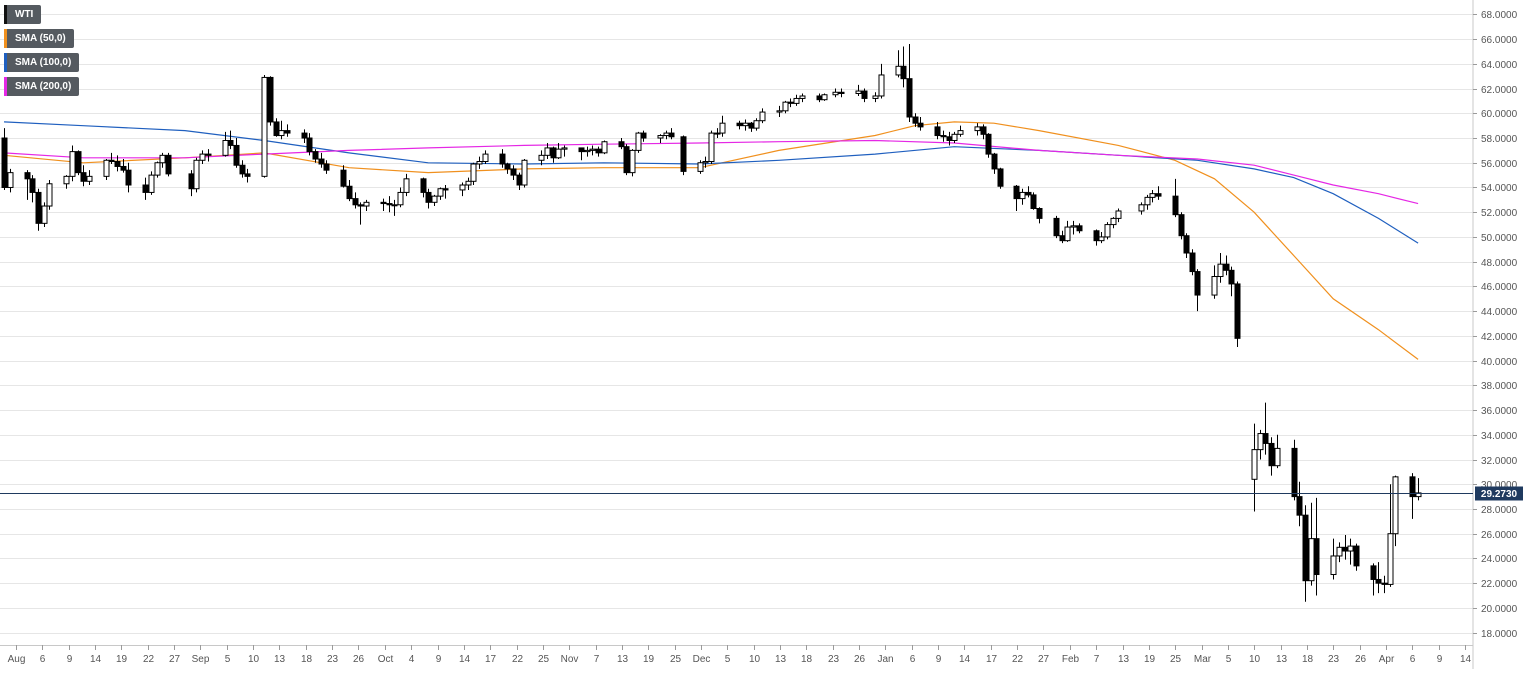  Describe the element at coordinates (491, 659) in the screenshot. I see `x-tick-label: 17` at that location.